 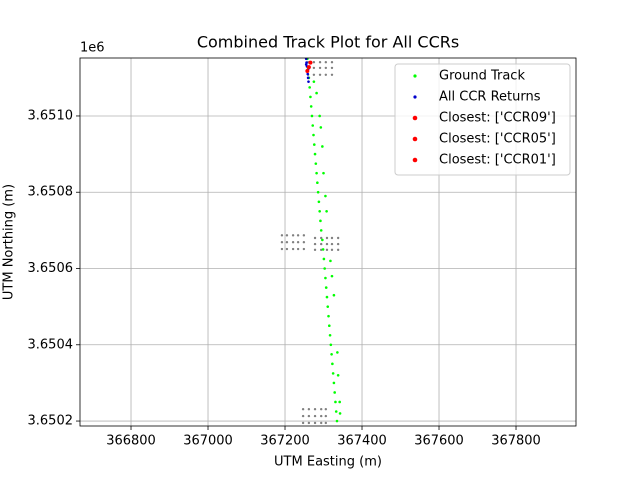 What do you see at coordinates (328, 462) in the screenshot?
I see `x-axis-label: UTM Easting (m)` at bounding box center [328, 462].